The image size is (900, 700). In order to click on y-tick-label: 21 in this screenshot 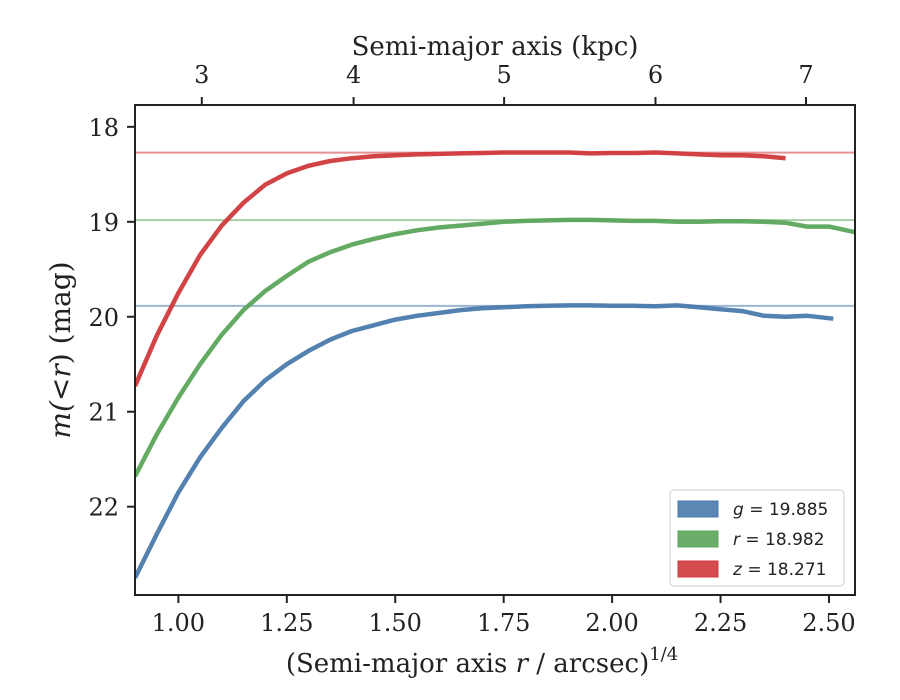, I will do `click(103, 413)`.